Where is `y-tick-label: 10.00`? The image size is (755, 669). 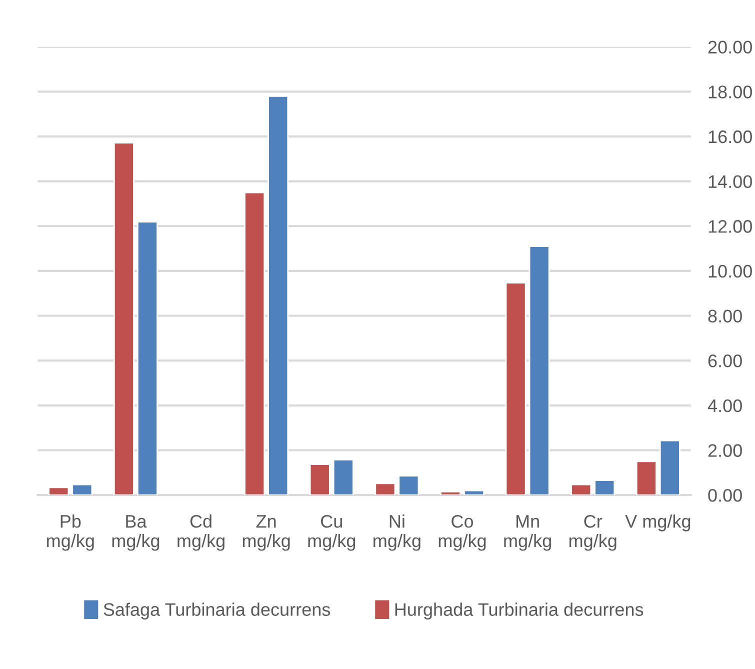
y-tick-label: 10.00 is located at coordinates (730, 271).